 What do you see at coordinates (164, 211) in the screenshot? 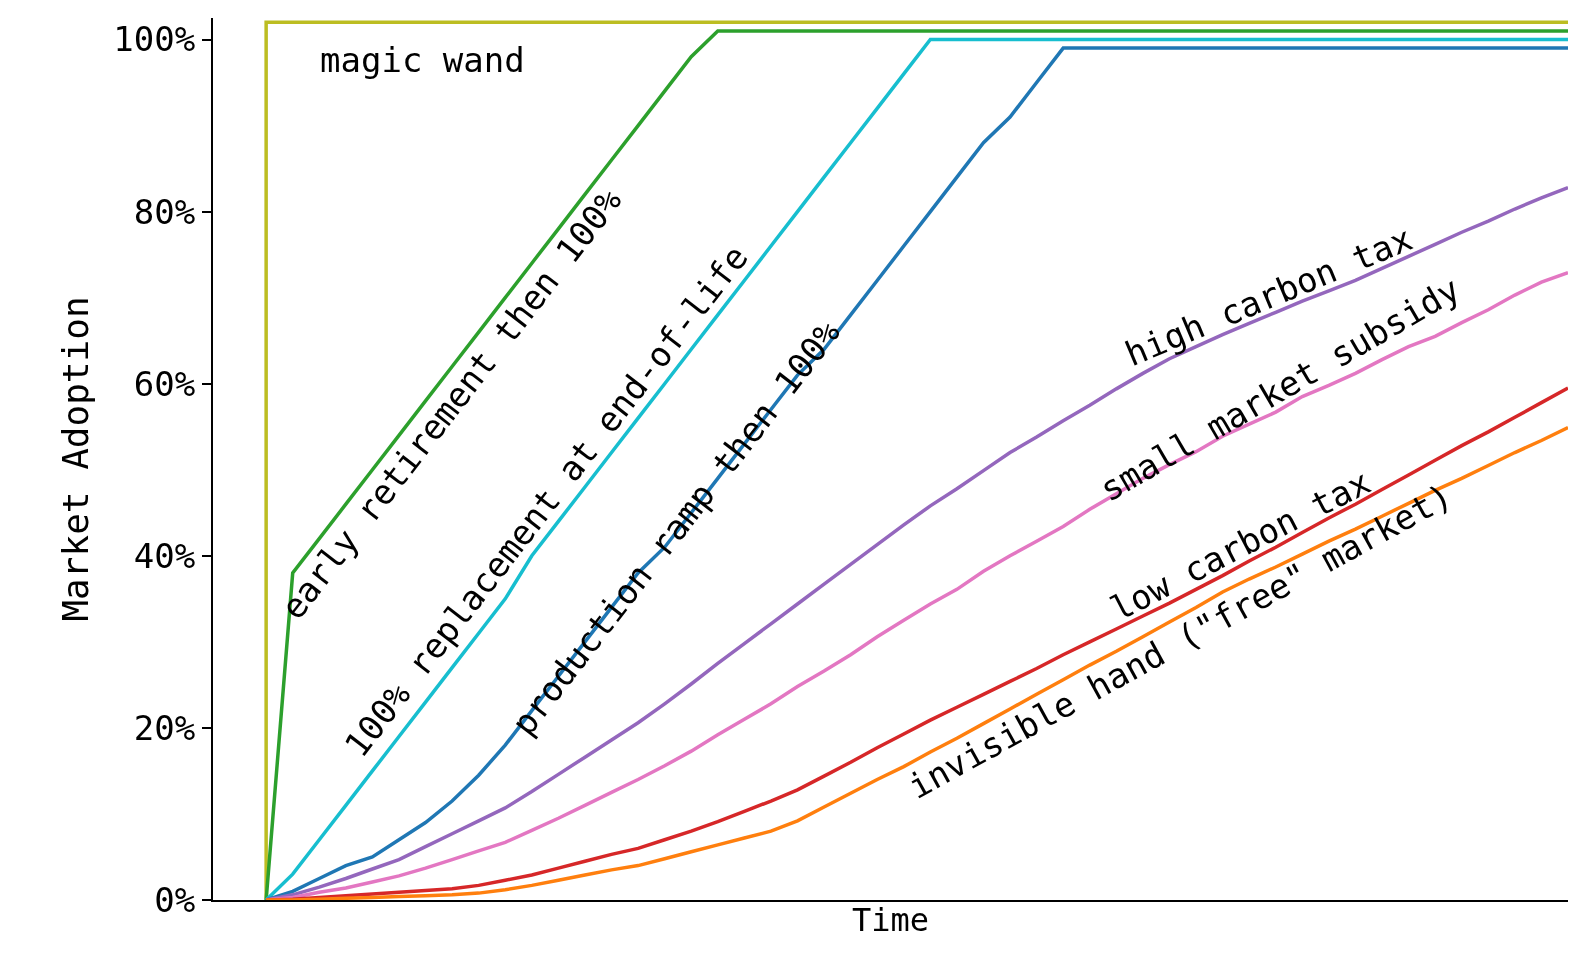
I see `y-tick-label: 80%` at bounding box center [164, 211].